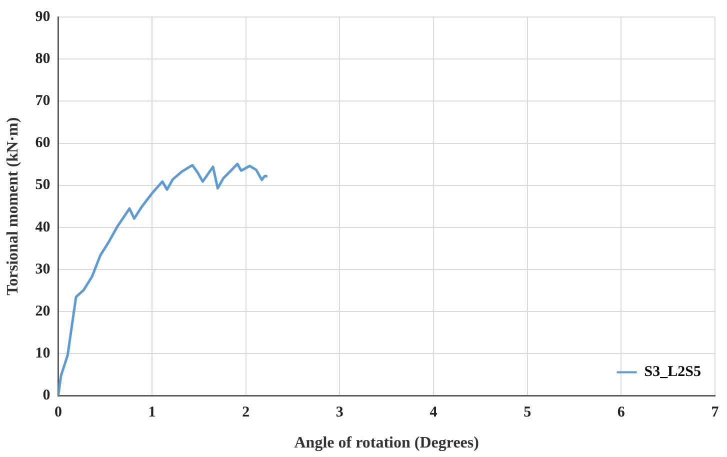 This screenshot has width=727, height=457. I want to click on y-tick-label: 70, so click(42, 101).